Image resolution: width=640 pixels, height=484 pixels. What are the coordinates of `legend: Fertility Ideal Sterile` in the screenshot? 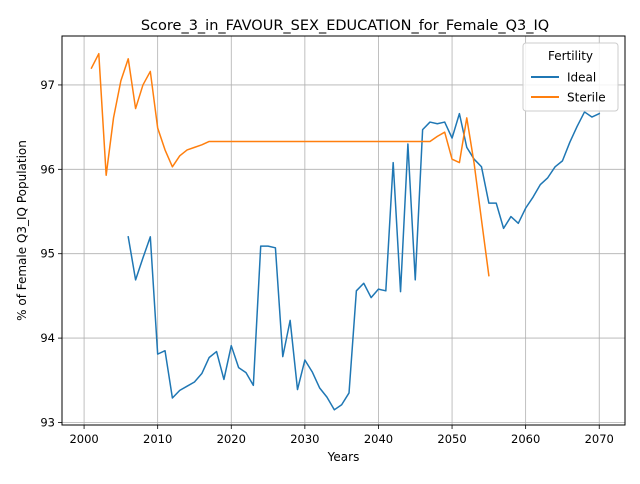 It's located at (570, 77).